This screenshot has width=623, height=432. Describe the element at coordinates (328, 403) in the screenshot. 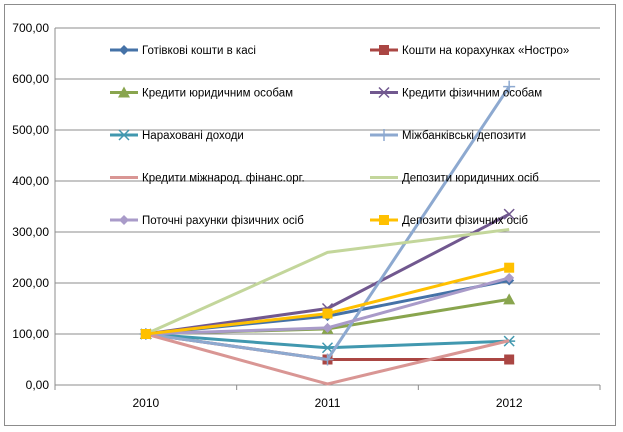

I see `x-tick-label: 2011` at that location.